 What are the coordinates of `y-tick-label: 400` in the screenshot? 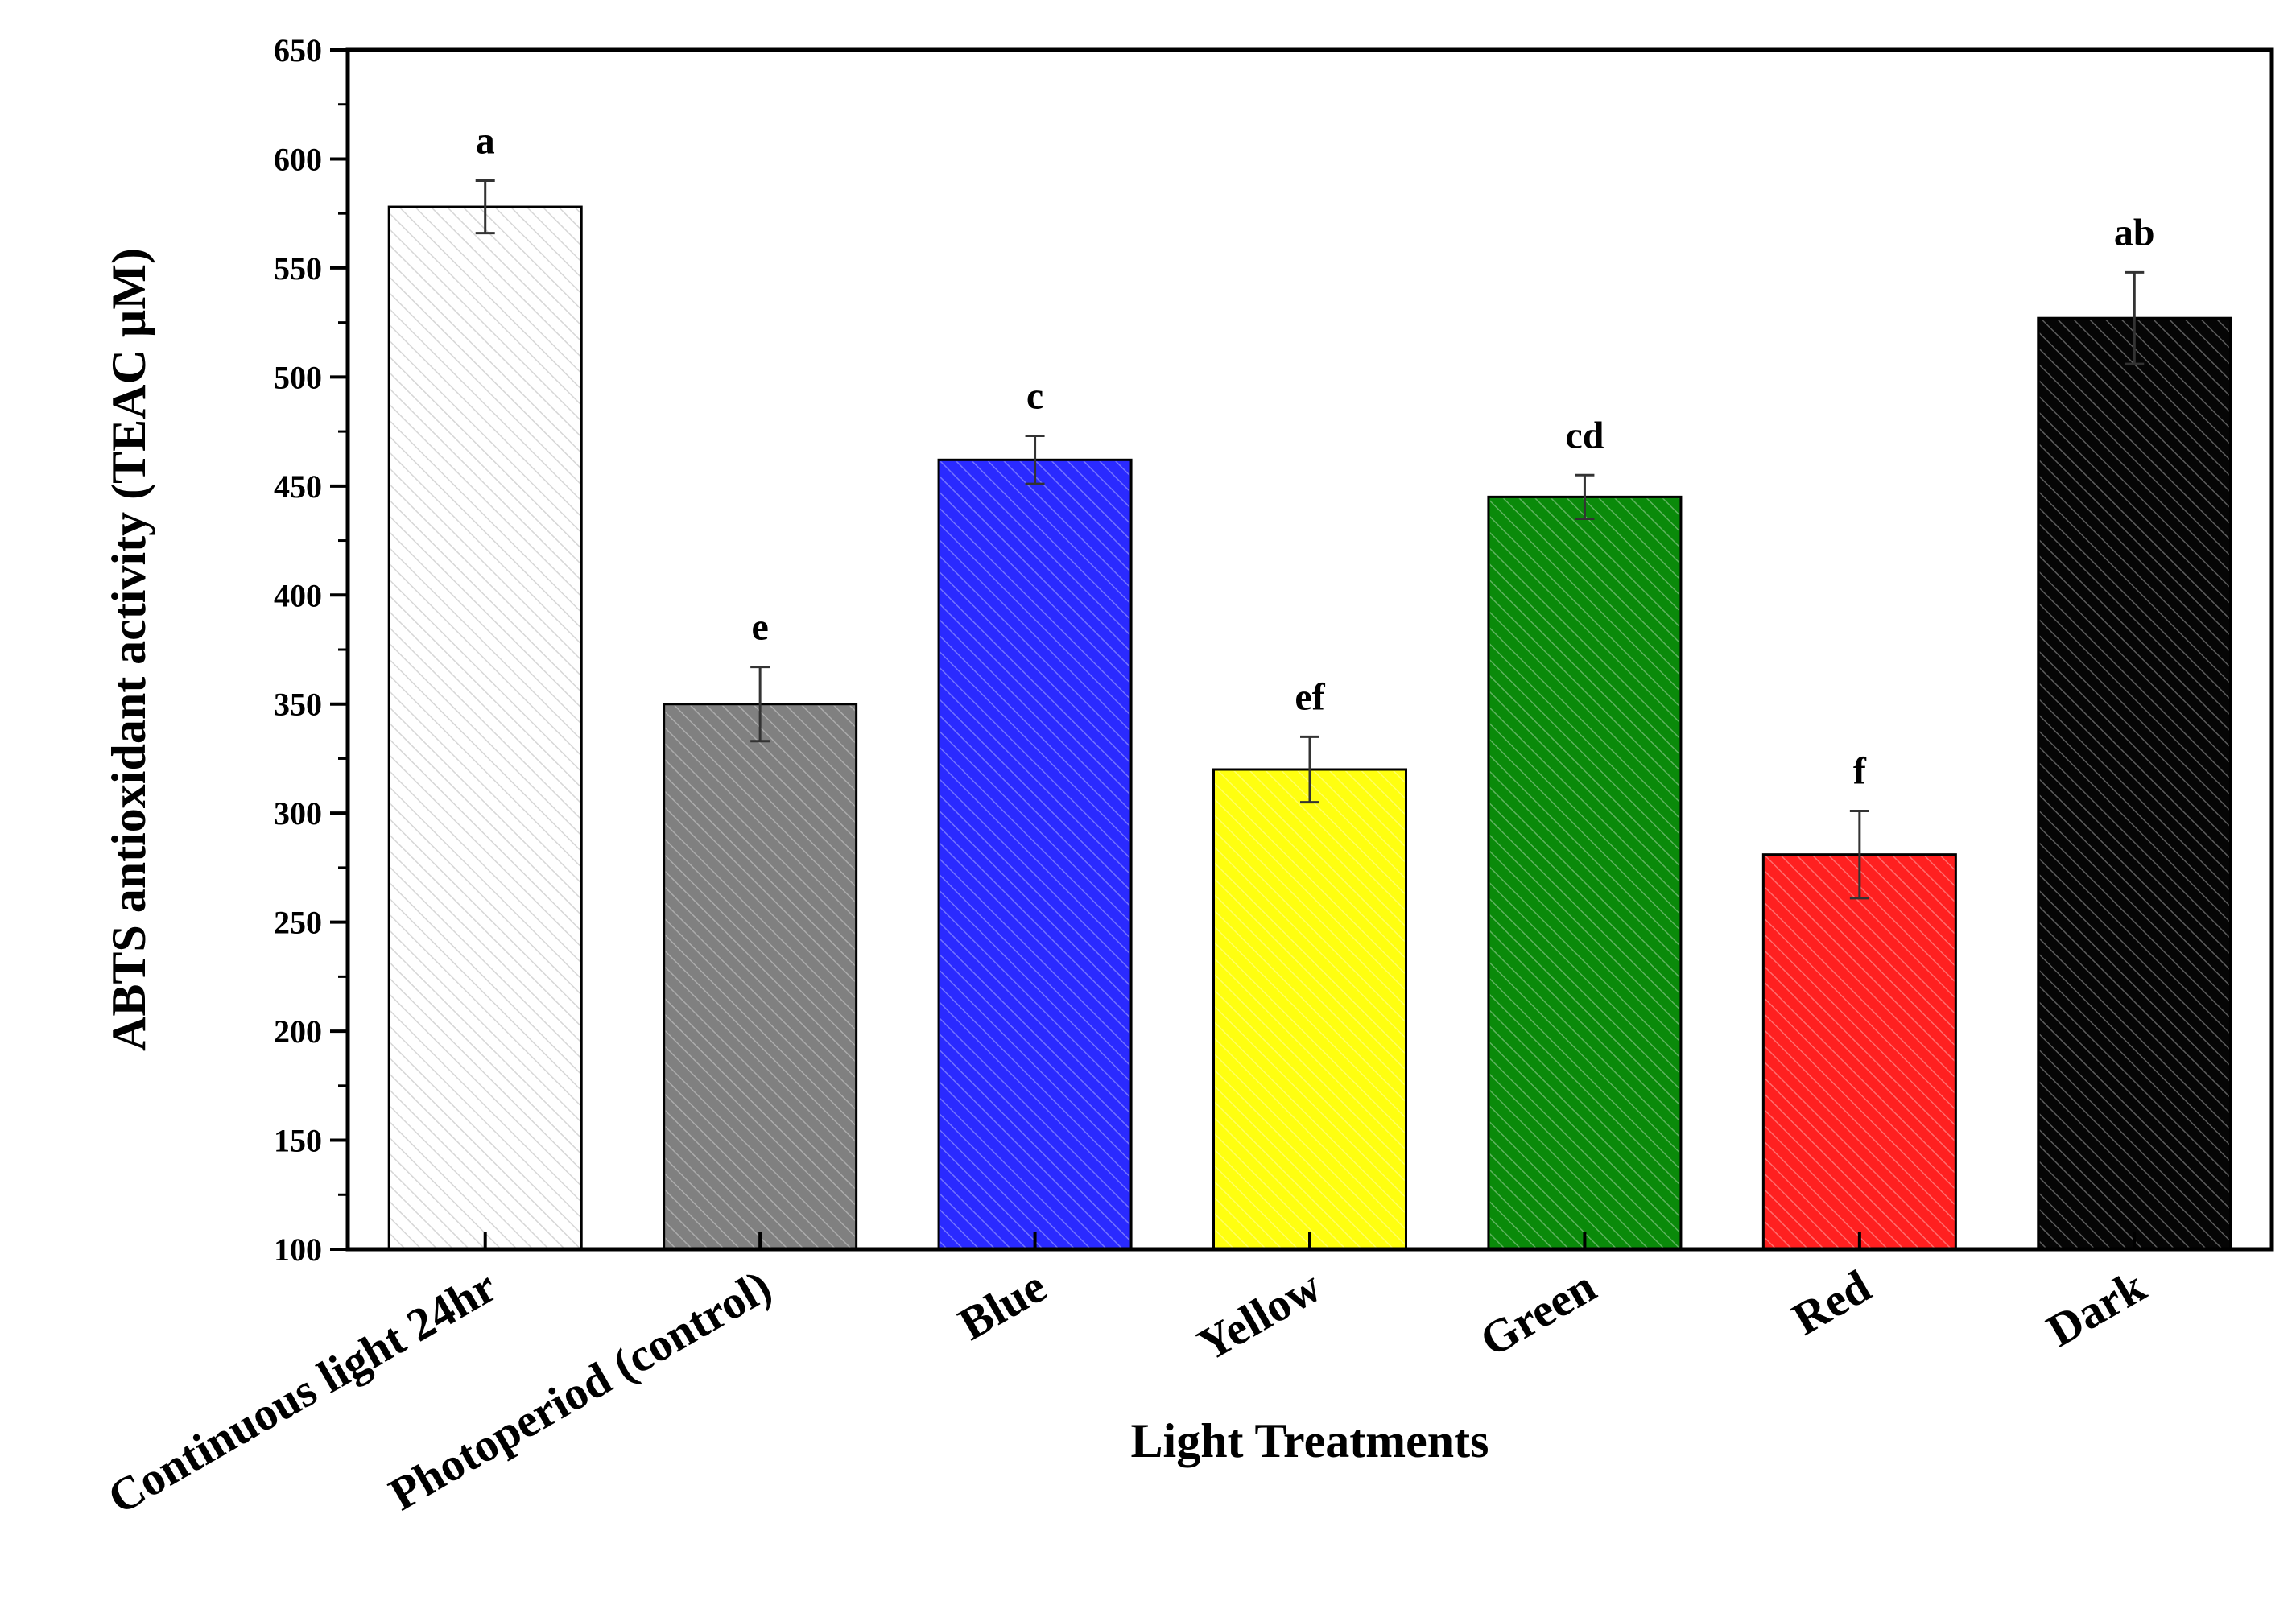 It's located at (298, 595).